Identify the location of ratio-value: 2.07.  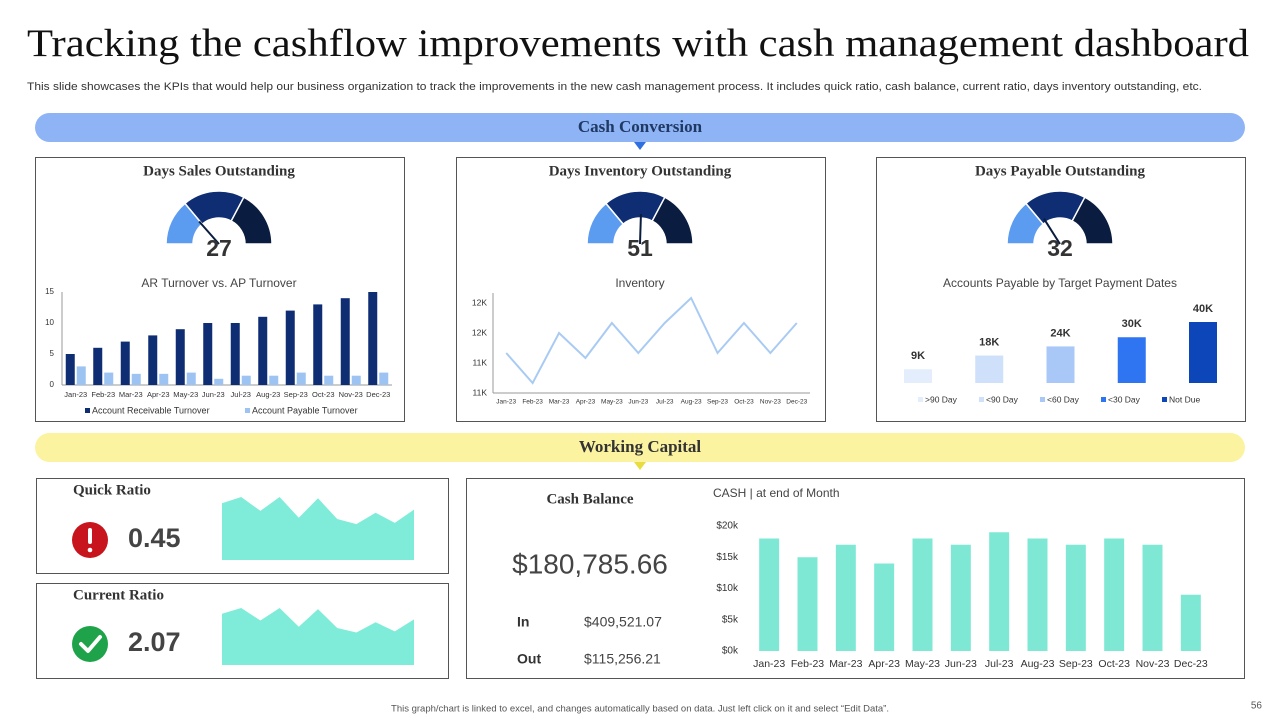
(154, 642).